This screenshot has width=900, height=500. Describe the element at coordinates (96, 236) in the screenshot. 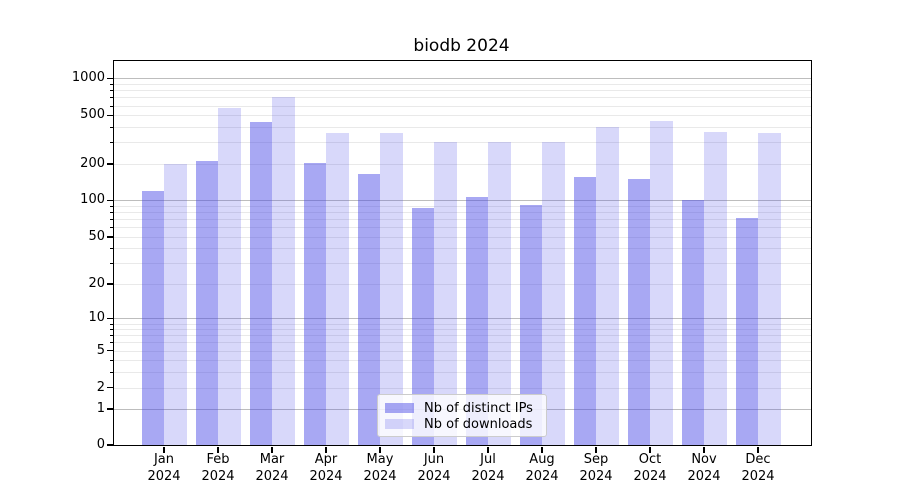

I see `y-tick-label: 50` at that location.